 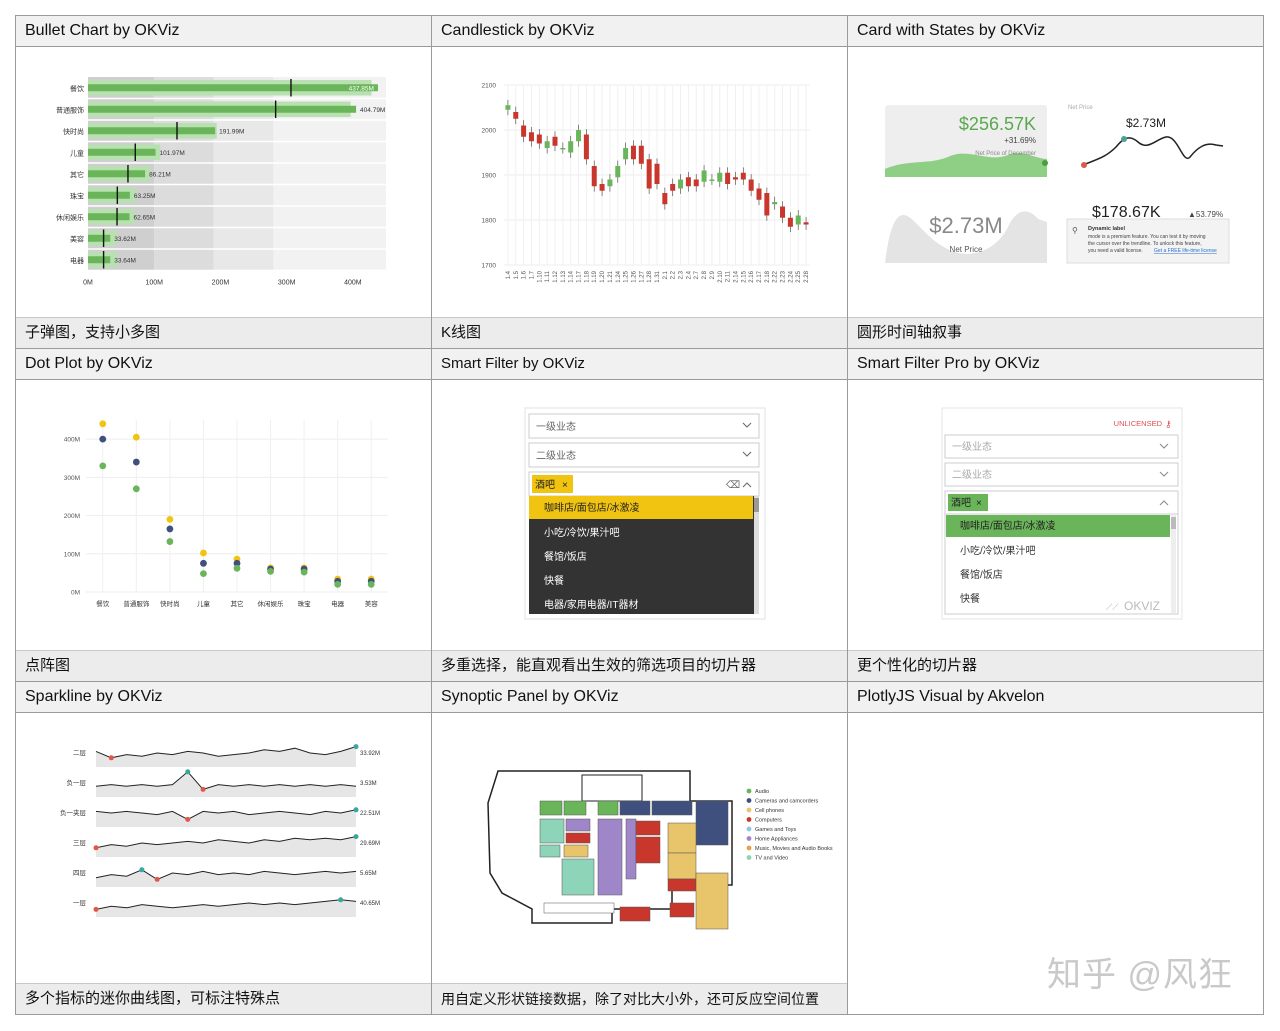 What do you see at coordinates (77, 260) in the screenshot?
I see `category-label: 电器` at bounding box center [77, 260].